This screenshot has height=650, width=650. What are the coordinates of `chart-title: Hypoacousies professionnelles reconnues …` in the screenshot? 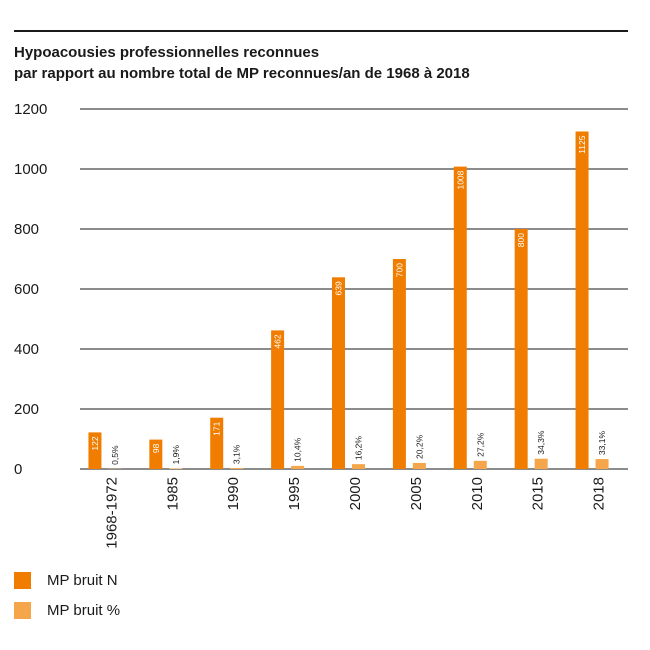 It's located at (242, 63).